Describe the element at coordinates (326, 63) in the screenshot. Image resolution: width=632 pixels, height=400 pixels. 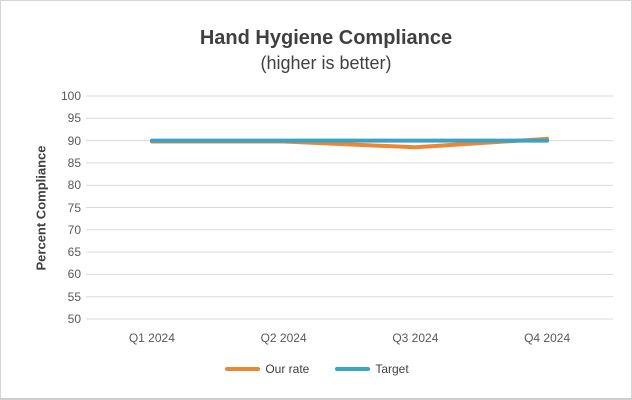
I see `chart-subtitle: (higher is better)` at that location.